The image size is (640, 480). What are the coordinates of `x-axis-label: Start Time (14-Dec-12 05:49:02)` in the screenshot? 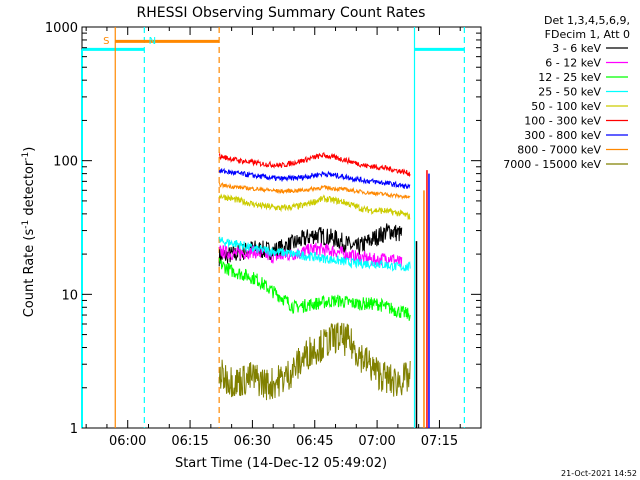 It's located at (281, 463).